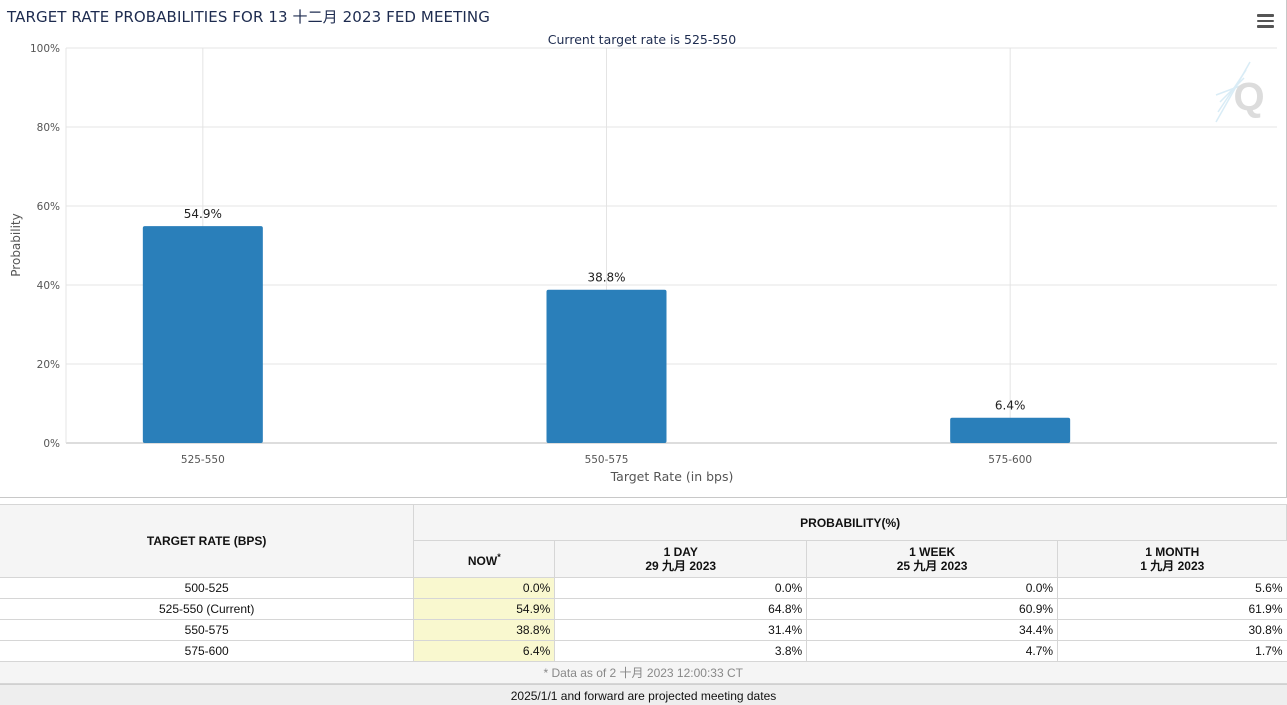  I want to click on y-axis-title: Probability, so click(16, 244).